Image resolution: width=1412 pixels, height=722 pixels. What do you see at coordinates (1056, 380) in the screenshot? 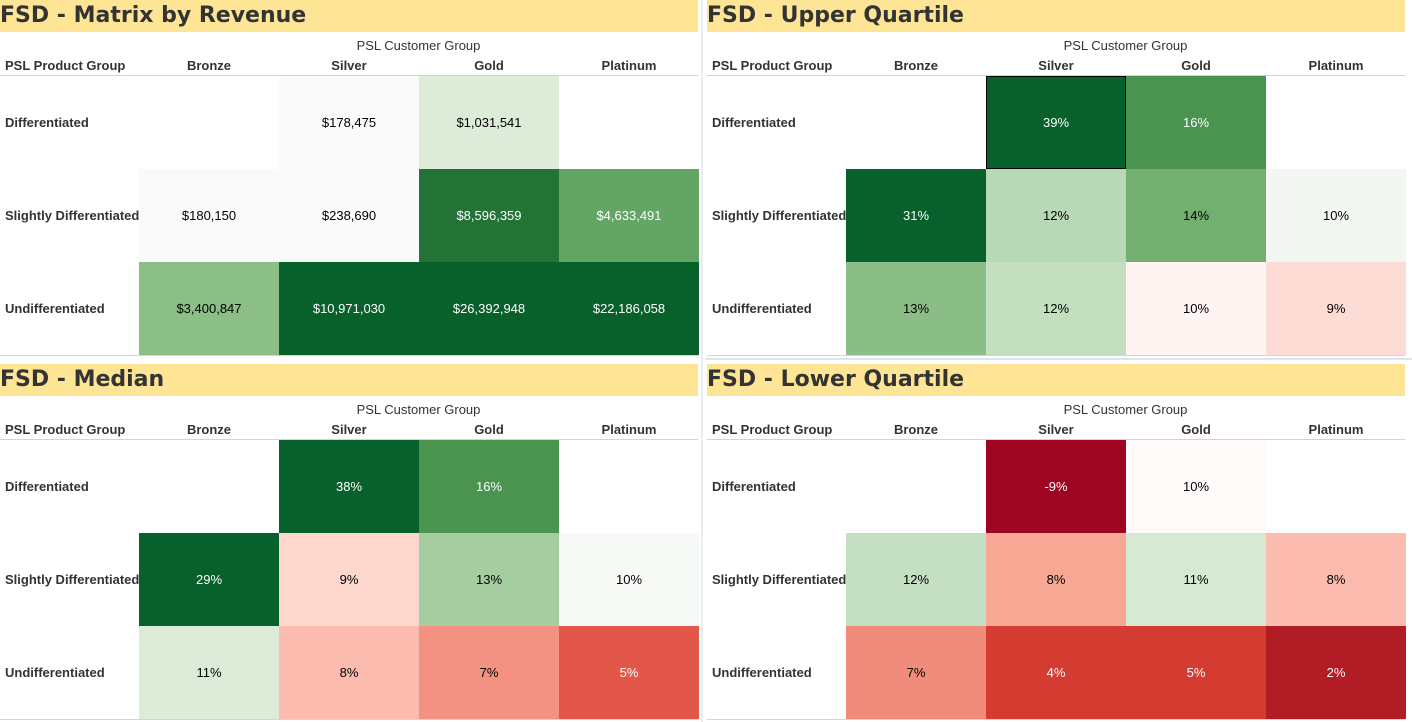
I see `panel-title: FSD - Lower Quartile` at bounding box center [1056, 380].